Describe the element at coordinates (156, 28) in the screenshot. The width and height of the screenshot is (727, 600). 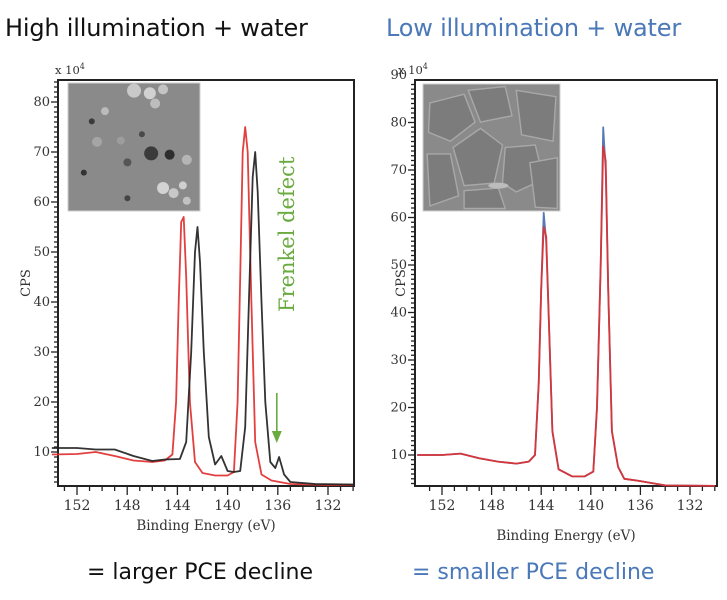
I see `left-panel-heading: High illumination + water` at that location.